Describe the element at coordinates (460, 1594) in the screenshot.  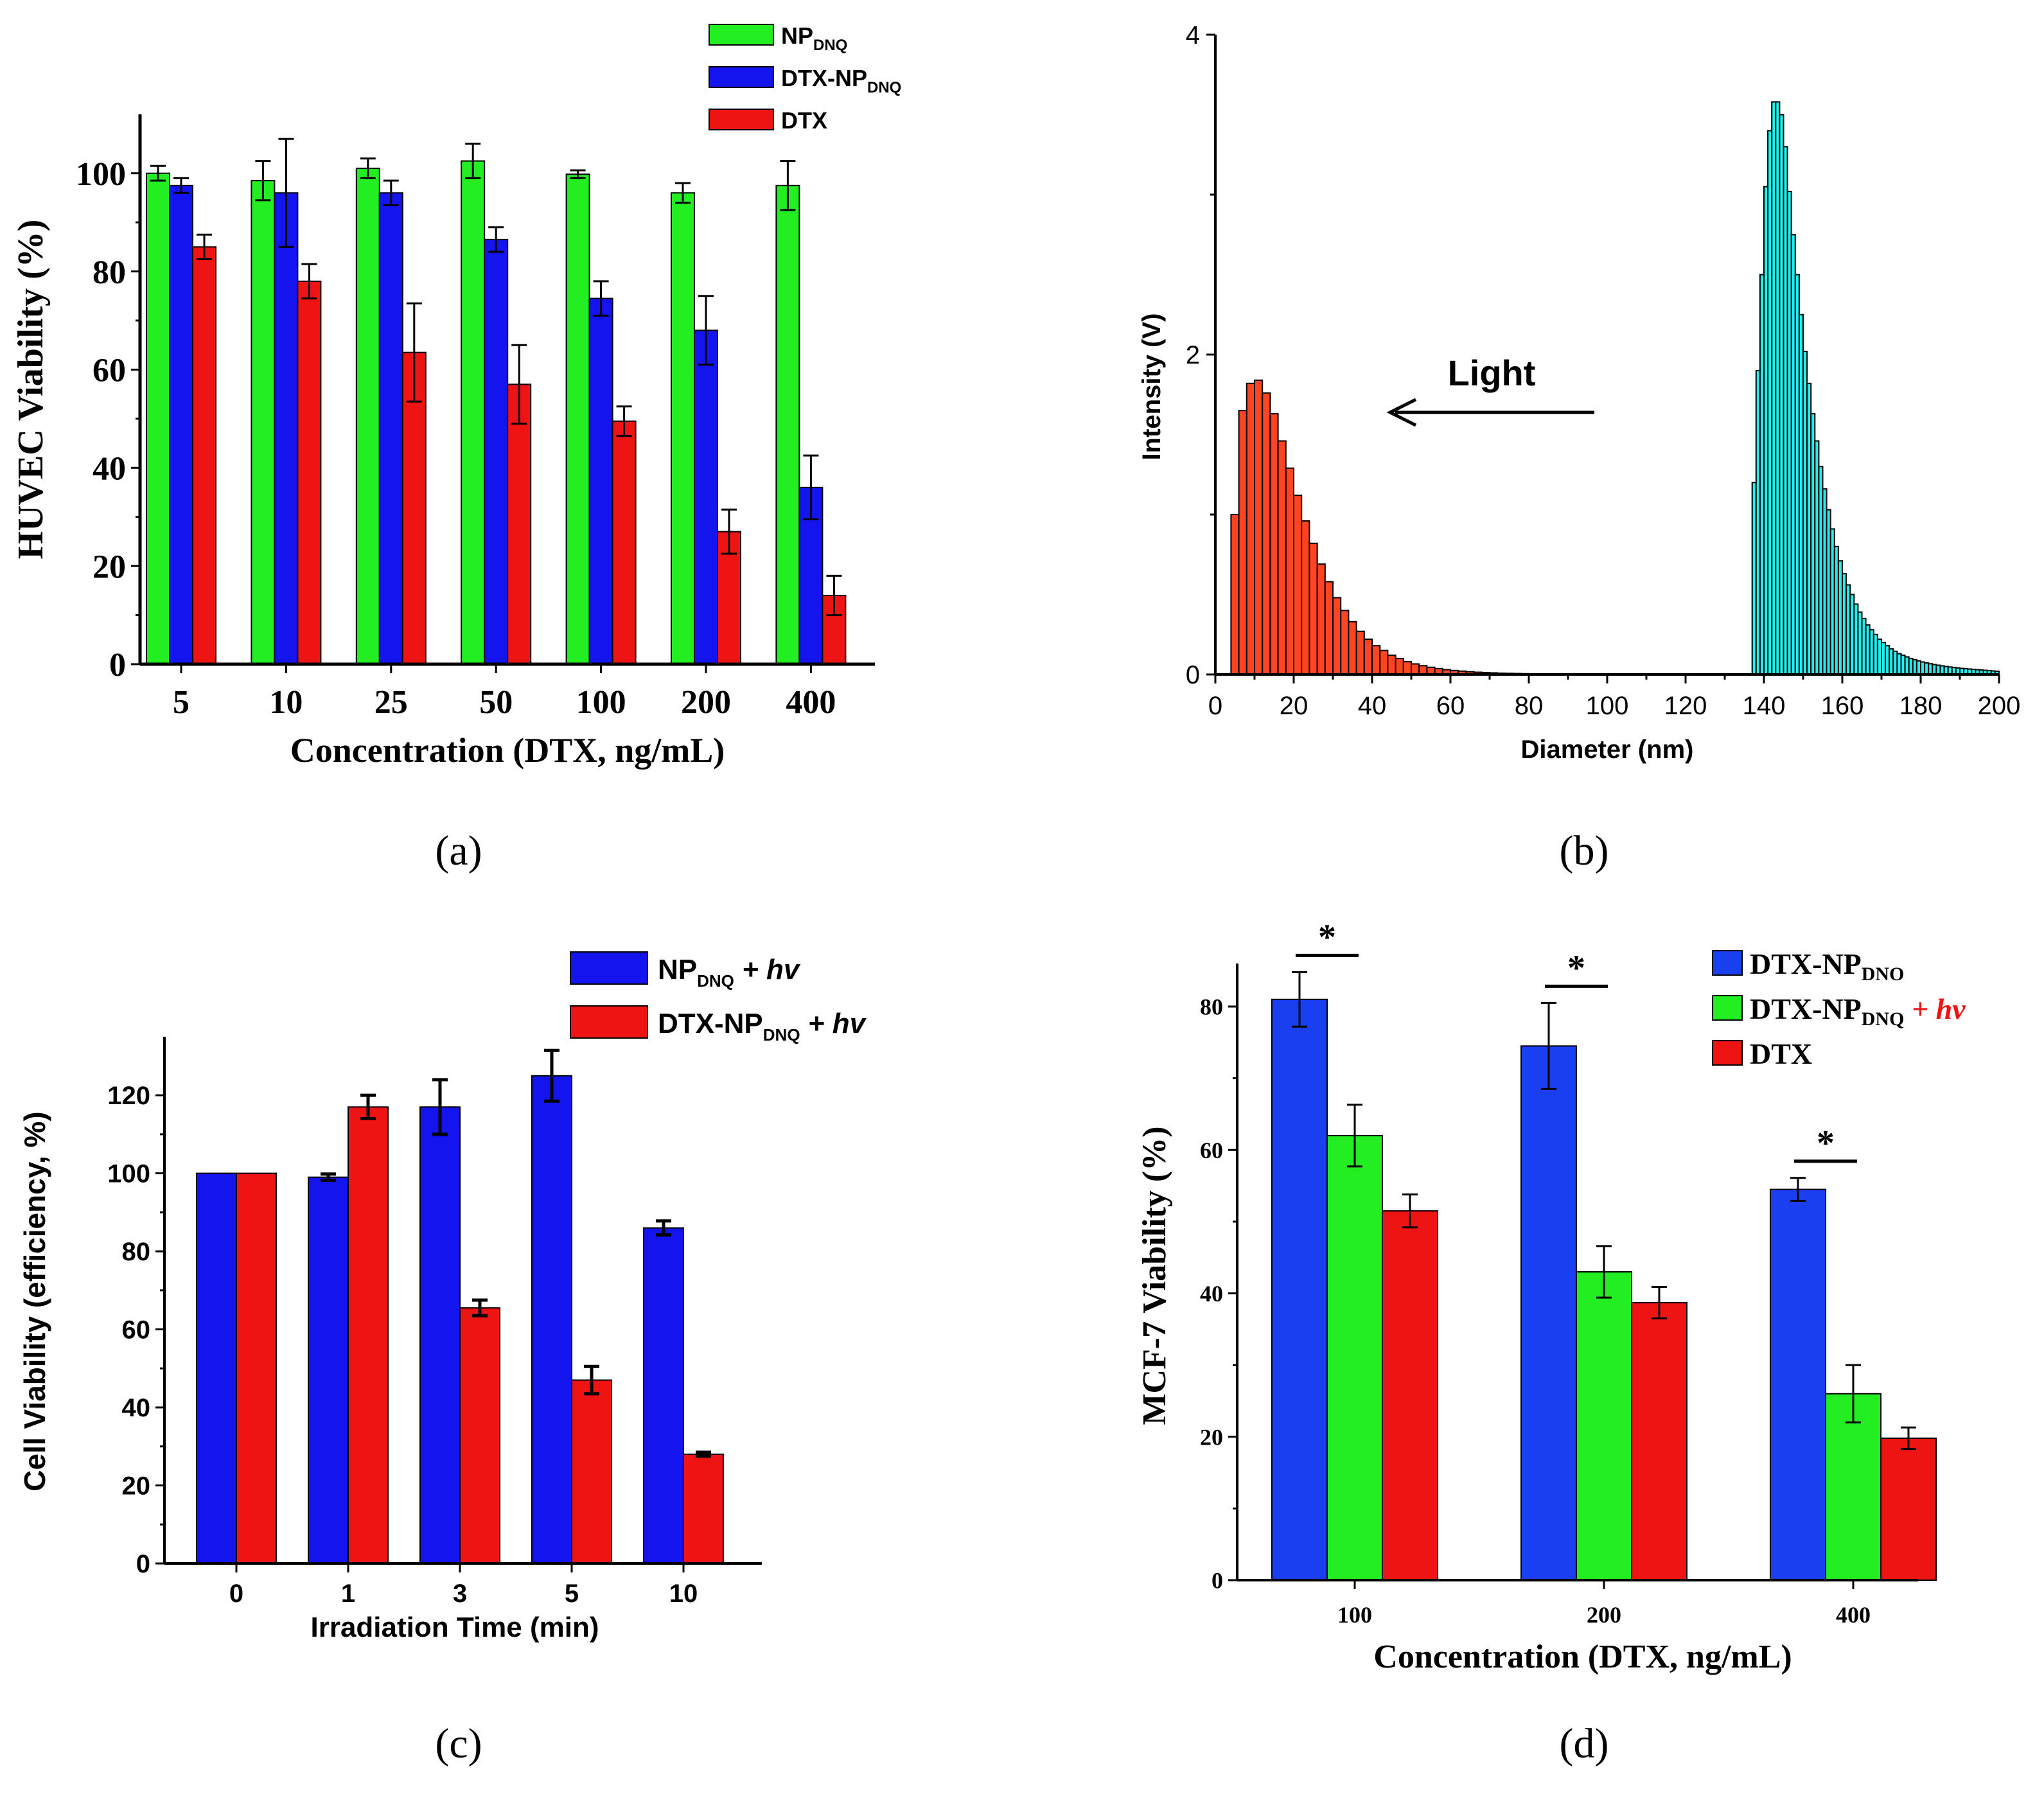
I see `c-x-tick-label-3: 3` at that location.